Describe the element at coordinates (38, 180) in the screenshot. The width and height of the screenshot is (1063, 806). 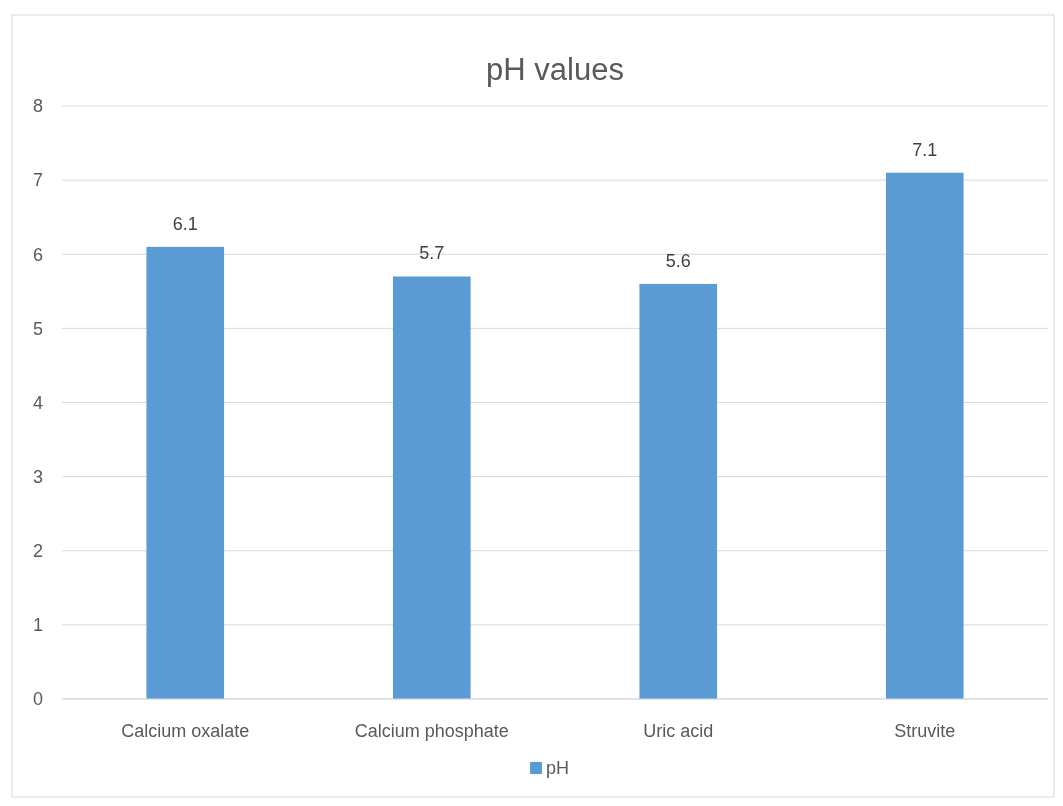
I see `y-tick-label: 7` at that location.